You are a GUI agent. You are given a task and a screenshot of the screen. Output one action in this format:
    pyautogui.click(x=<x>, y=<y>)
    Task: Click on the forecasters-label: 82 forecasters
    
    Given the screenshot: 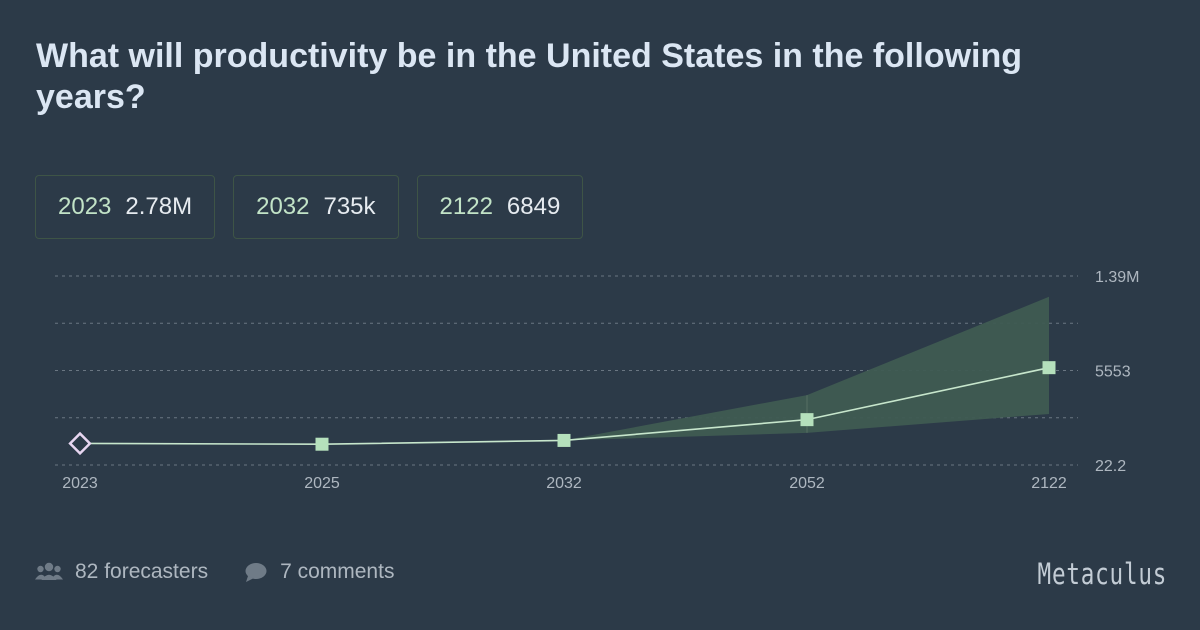 What is the action you would take?
    pyautogui.click(x=142, y=571)
    